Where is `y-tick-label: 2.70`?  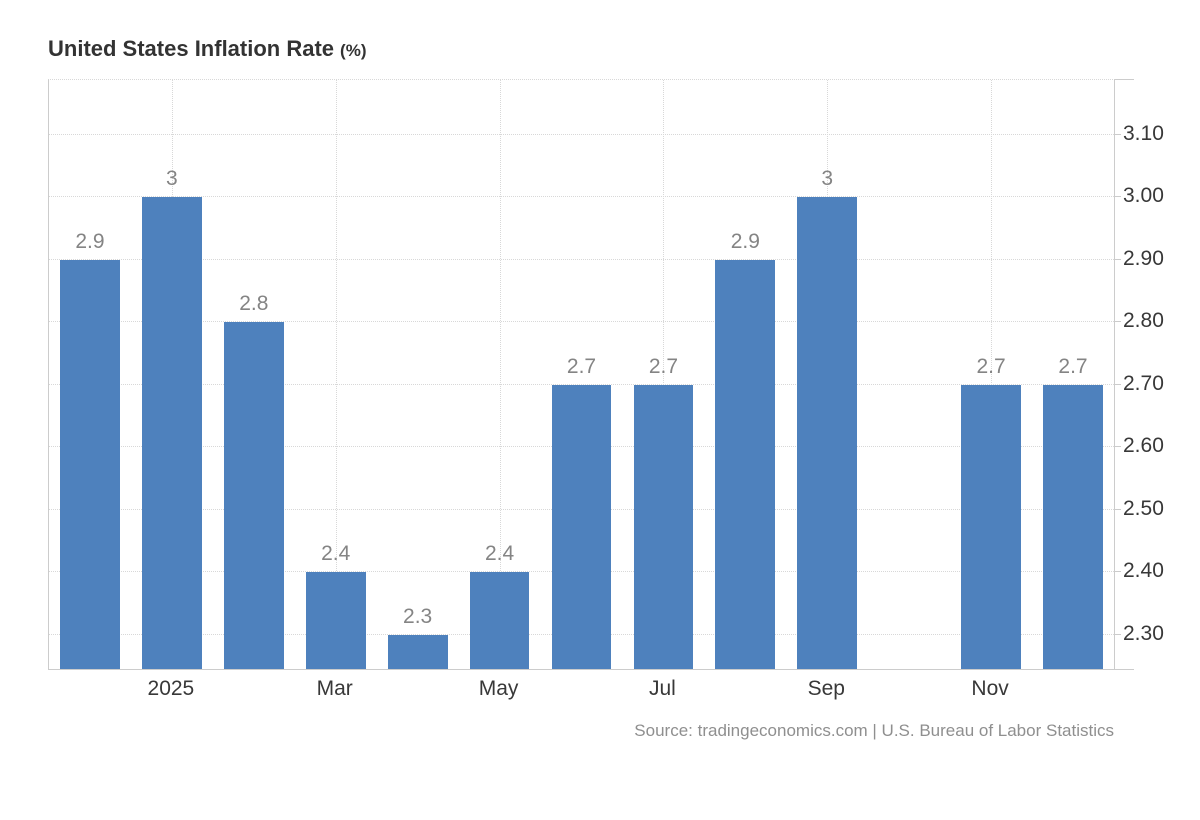
y-tick-label: 2.70 is located at coordinates (1143, 383).